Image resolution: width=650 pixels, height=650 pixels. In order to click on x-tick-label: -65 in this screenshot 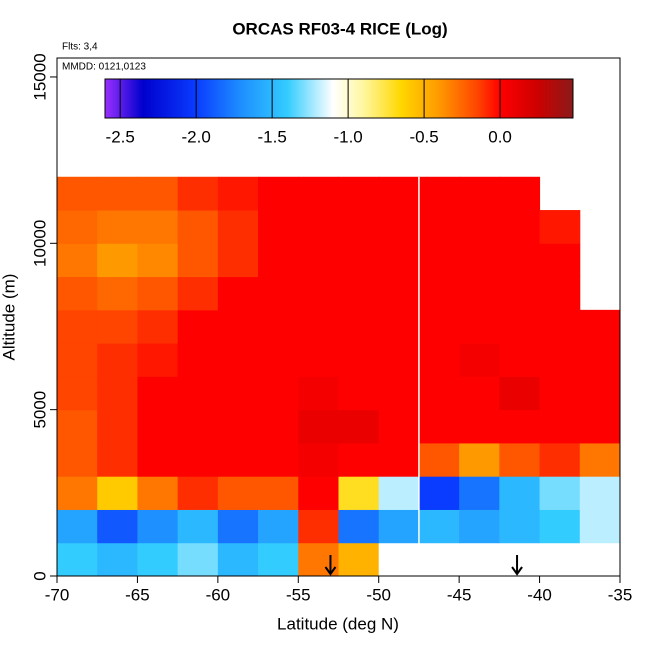, I will do `click(137, 594)`.